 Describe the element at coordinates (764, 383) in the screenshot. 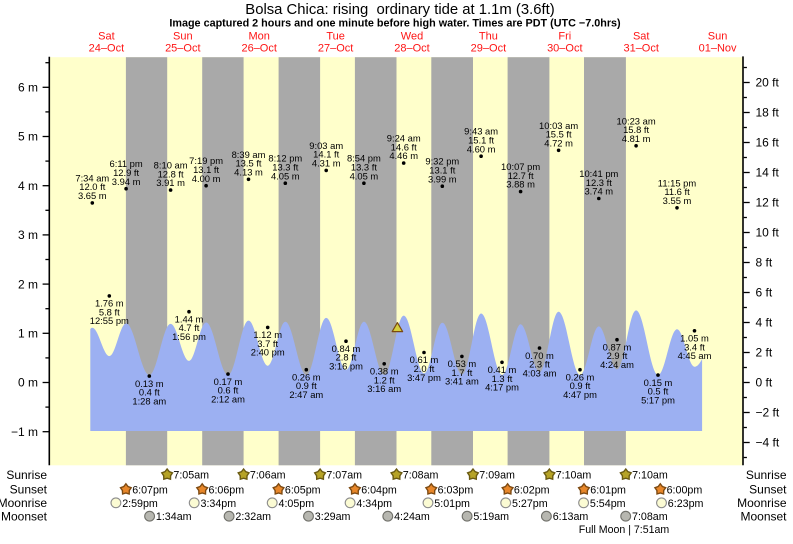

I see `svg-text: 0 ft` at that location.